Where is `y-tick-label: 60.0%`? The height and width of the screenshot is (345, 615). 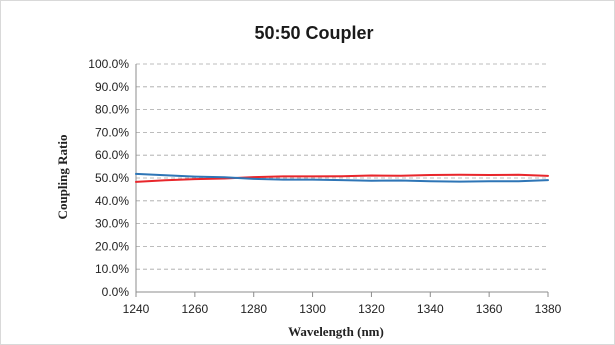
y-tick-label: 60.0% is located at coordinates (112, 155).